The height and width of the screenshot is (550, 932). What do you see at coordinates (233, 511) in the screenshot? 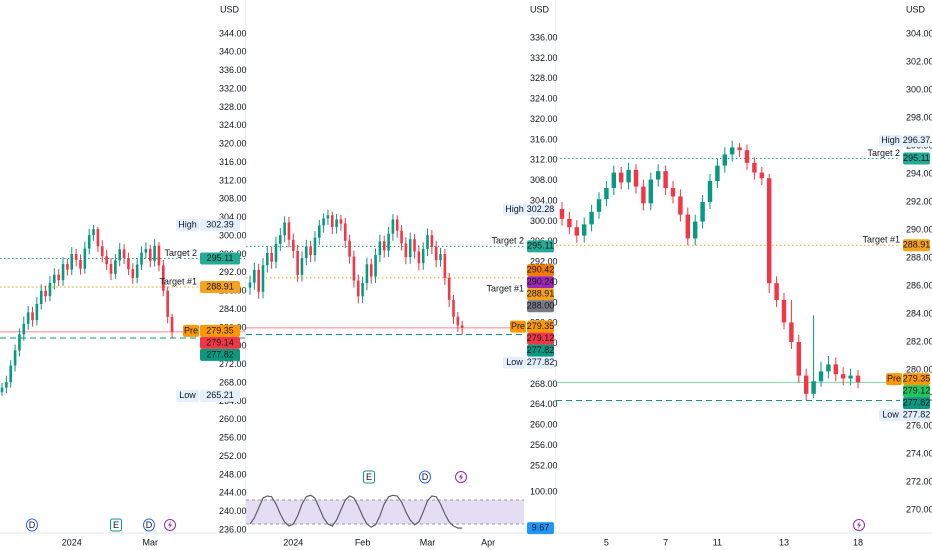
I see `y-tick-label: 240.00` at bounding box center [233, 511].